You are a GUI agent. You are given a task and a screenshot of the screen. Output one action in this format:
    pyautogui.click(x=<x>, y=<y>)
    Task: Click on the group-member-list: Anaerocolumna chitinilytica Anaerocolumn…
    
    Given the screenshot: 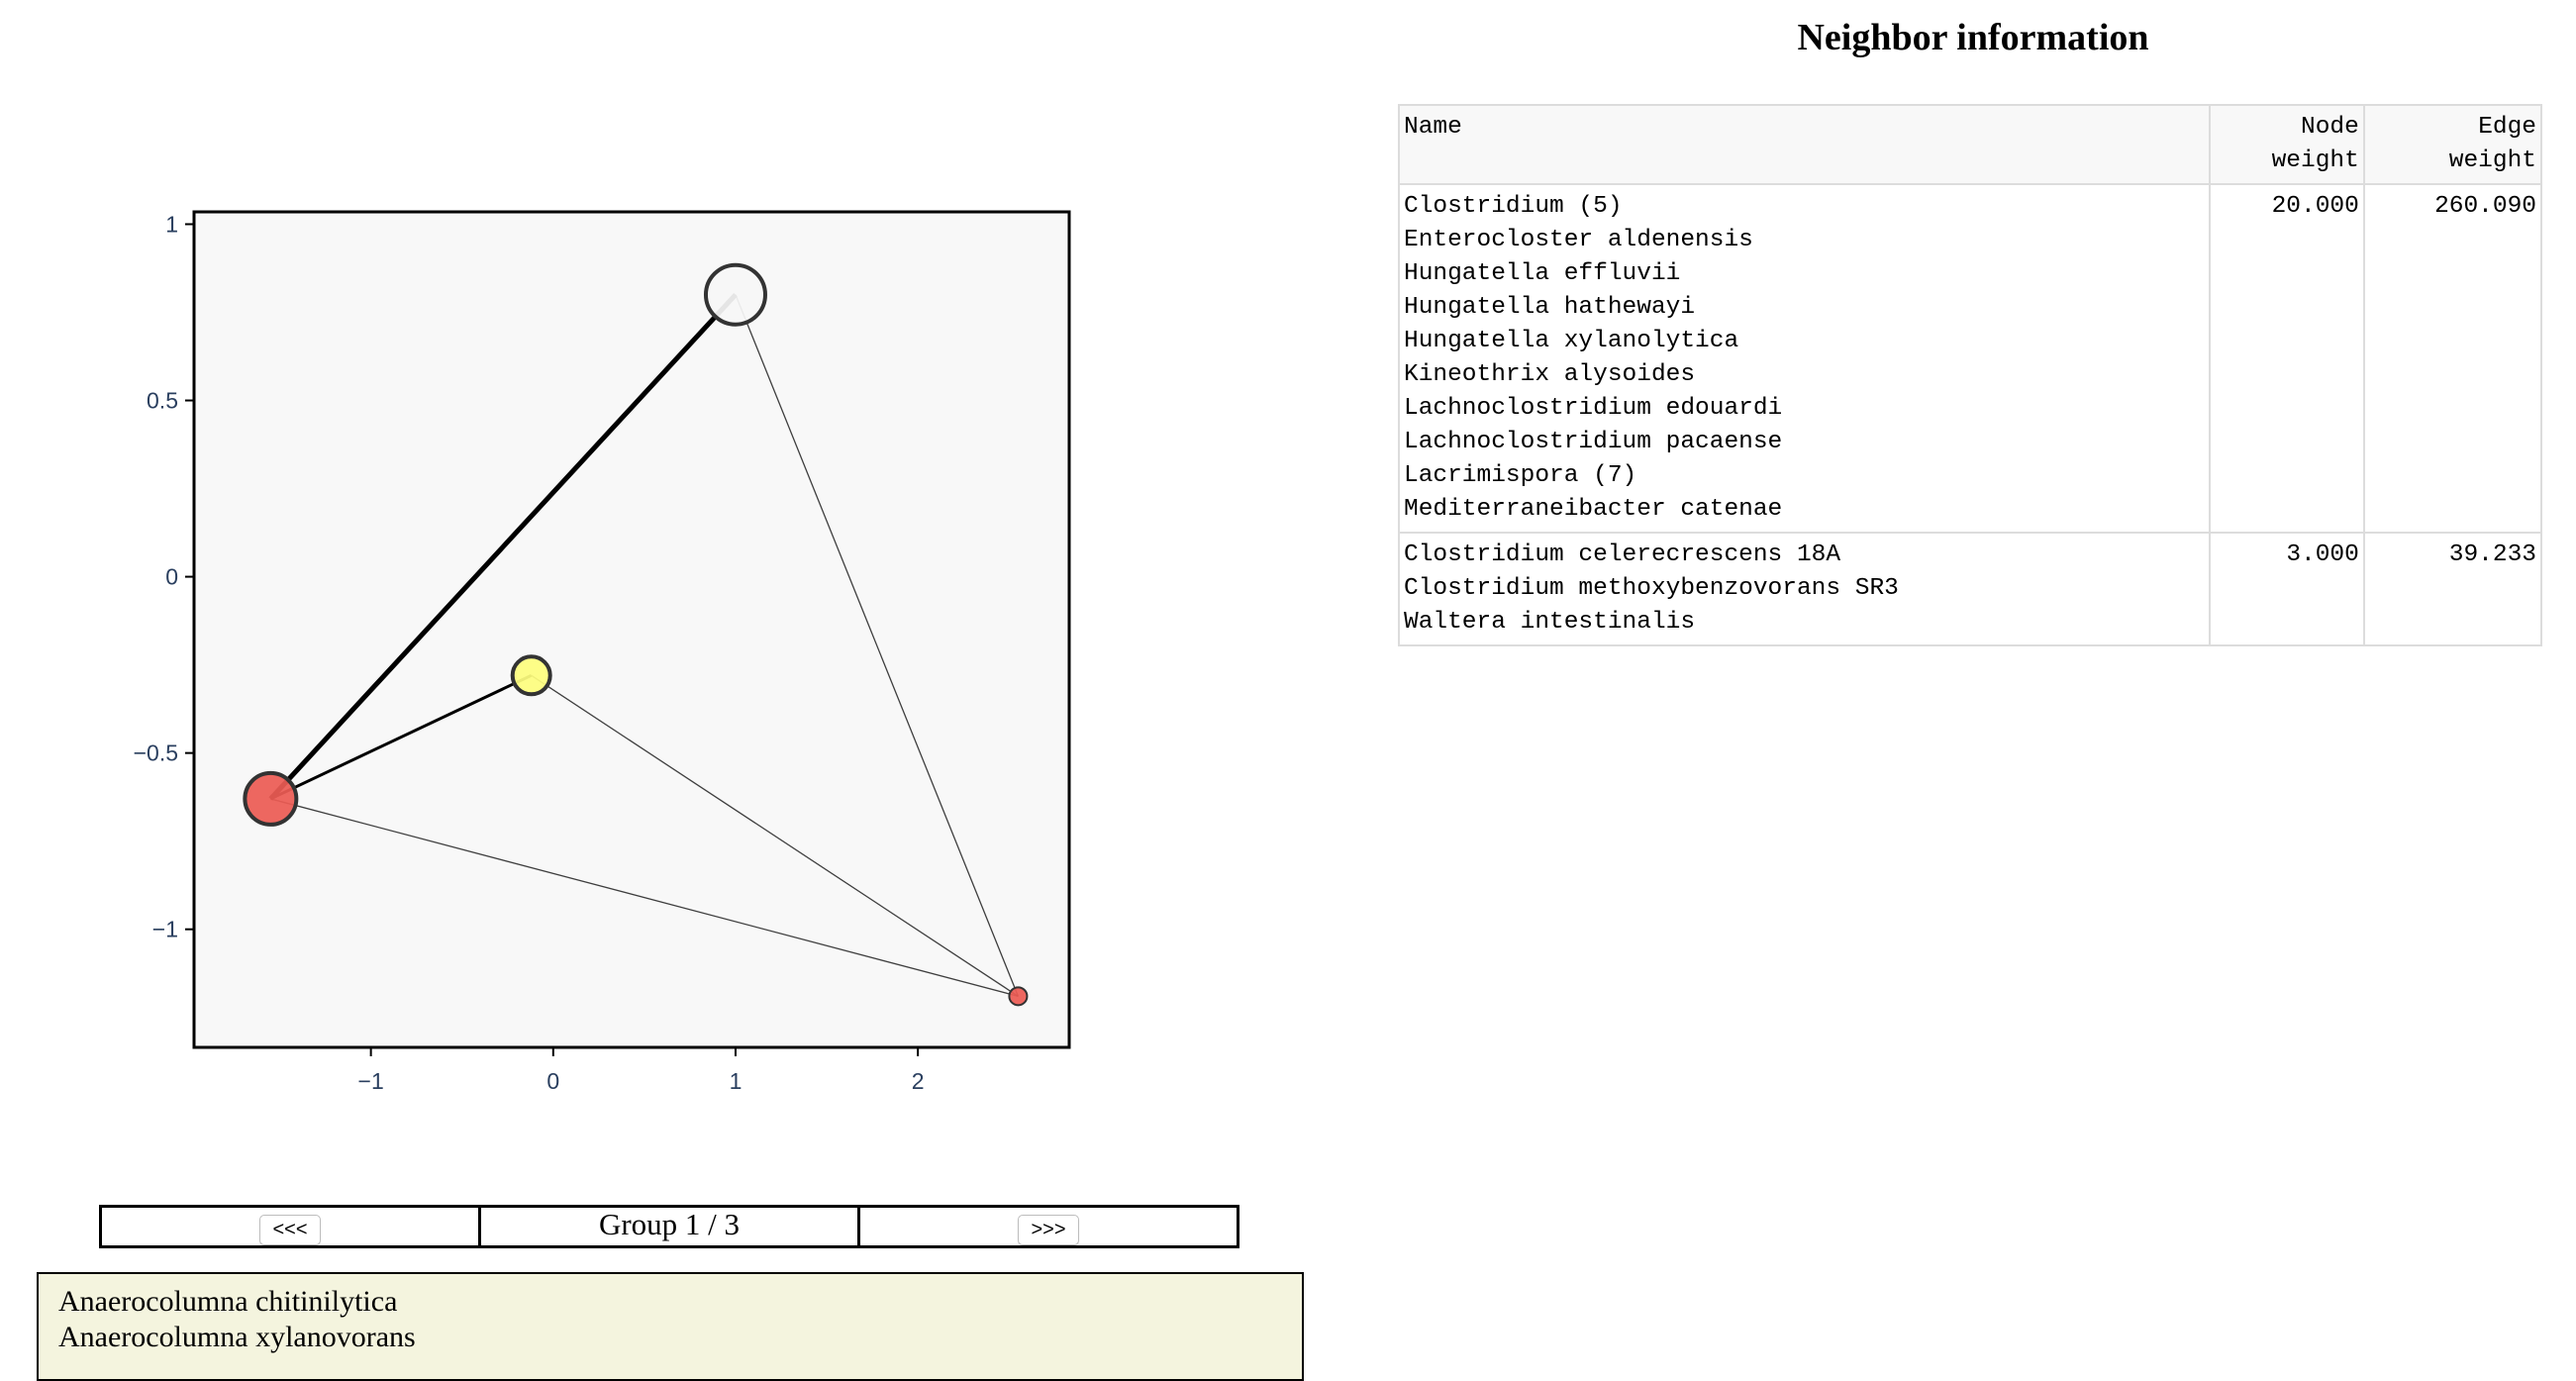 What is the action you would take?
    pyautogui.click(x=670, y=1326)
    